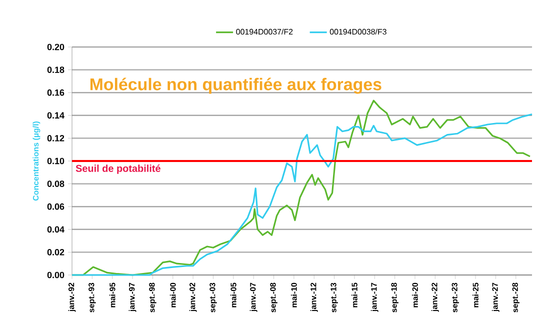 The width and height of the screenshot is (551, 334). Describe the element at coordinates (55, 252) in the screenshot. I see `y-tick-label: 0.02` at that location.